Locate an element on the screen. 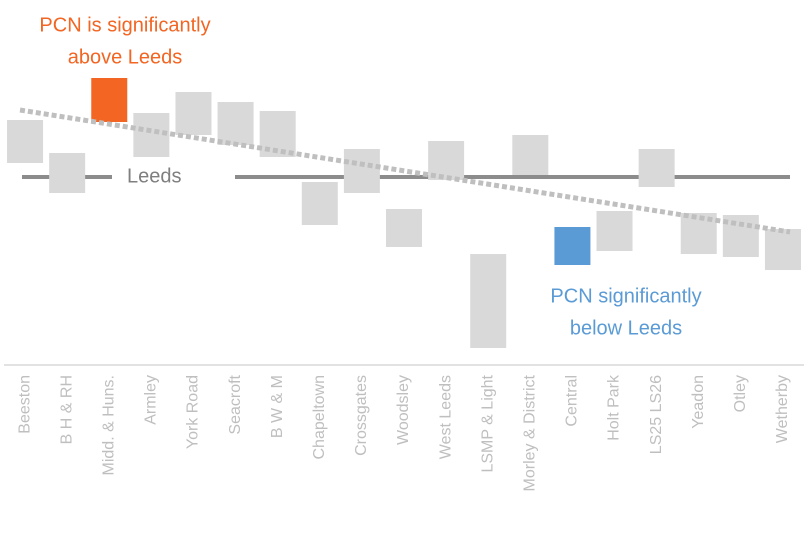 Image resolution: width=804 pixels, height=547 pixels. x-tick-label: Armley is located at coordinates (151, 400).